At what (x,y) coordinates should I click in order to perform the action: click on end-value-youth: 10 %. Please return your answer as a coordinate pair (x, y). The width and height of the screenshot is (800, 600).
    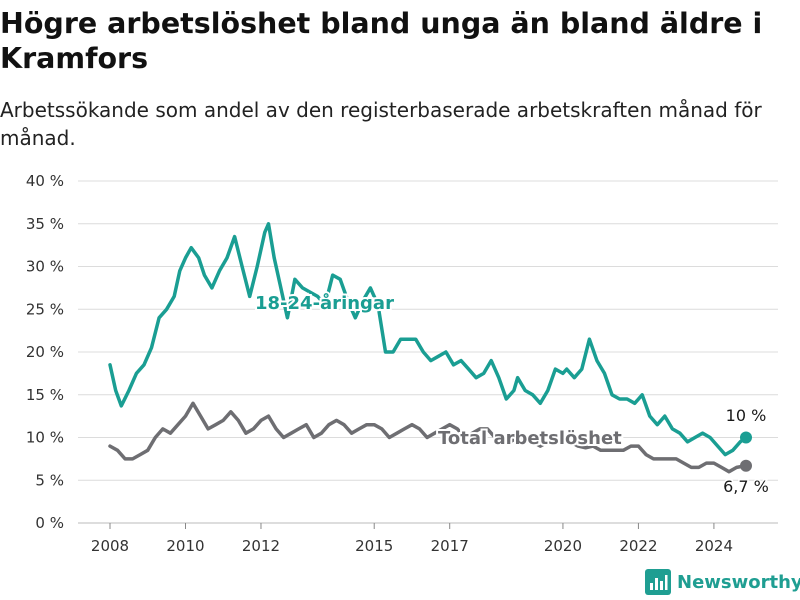
    Looking at the image, I should click on (746, 415).